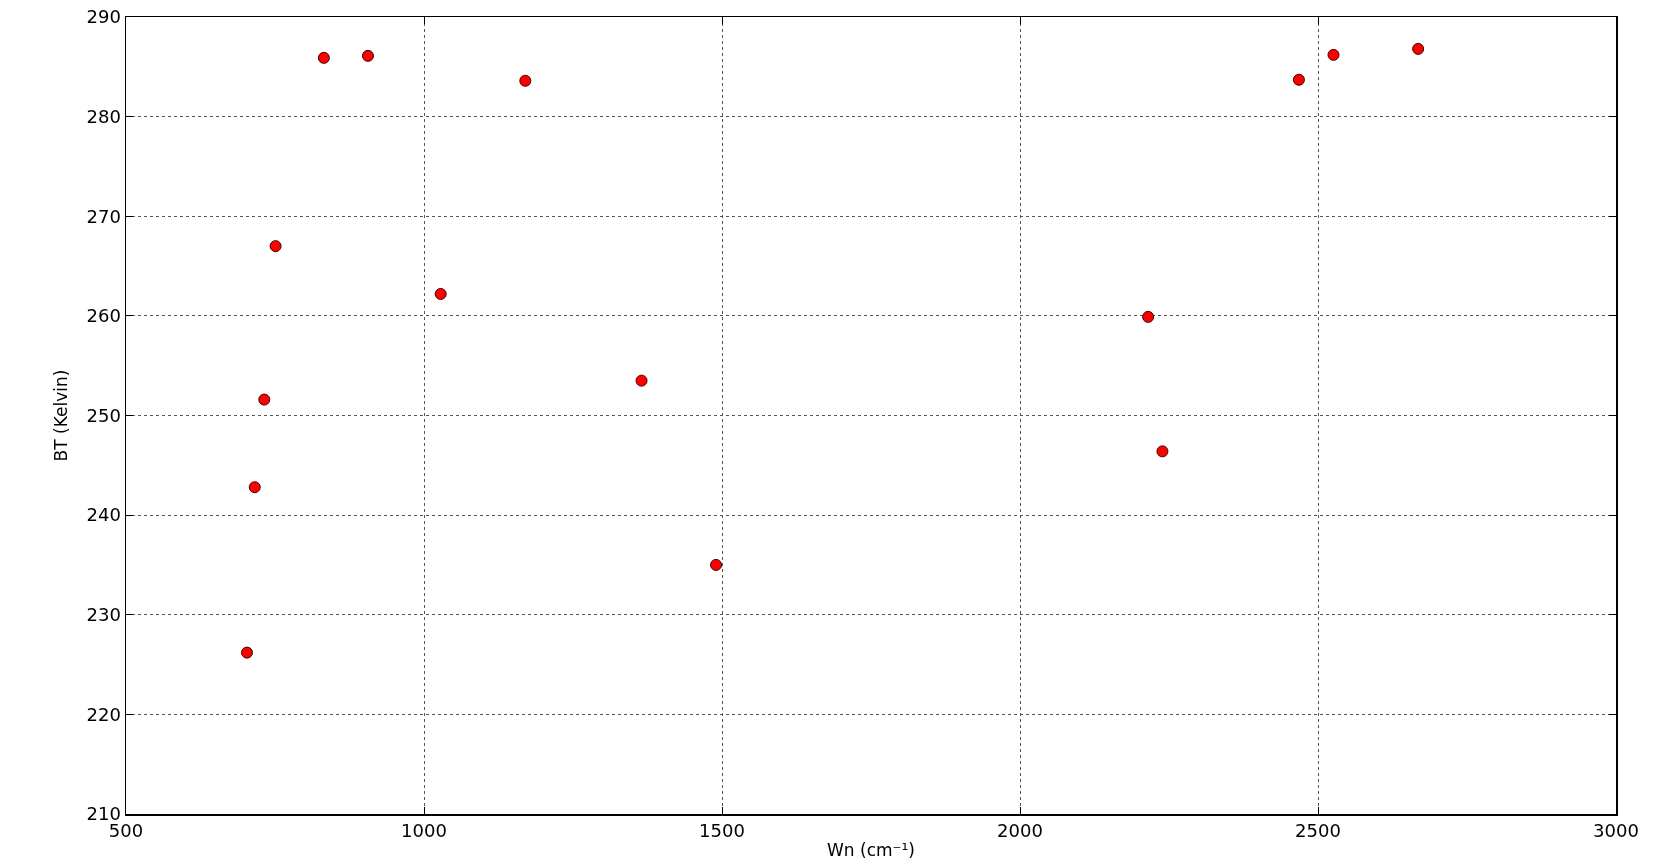 The image size is (1669, 865). What do you see at coordinates (1616, 831) in the screenshot?
I see `x-tick-label: 3000` at bounding box center [1616, 831].